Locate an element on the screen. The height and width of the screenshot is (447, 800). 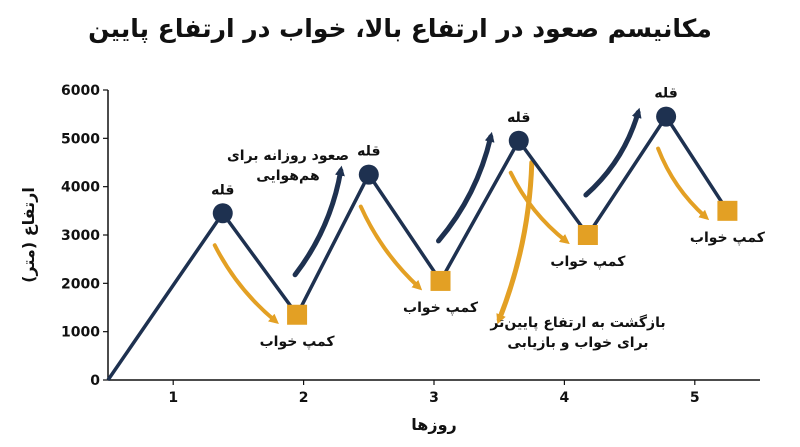
return-annotation: برای خواب و بازیابی is located at coordinates (577, 343).